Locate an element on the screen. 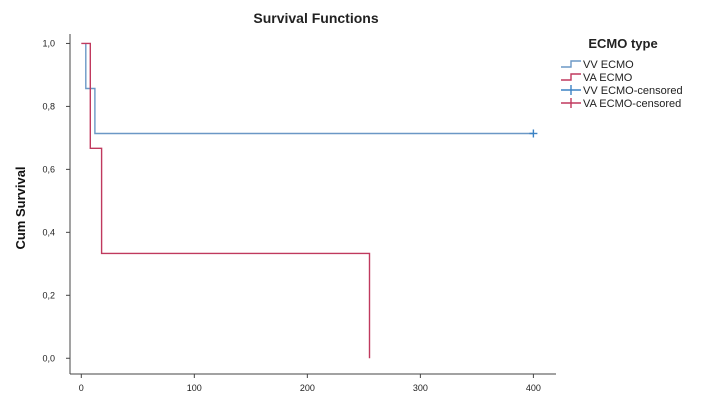 This screenshot has height=399, width=701. y-tick-label: 0,4 is located at coordinates (48, 232).